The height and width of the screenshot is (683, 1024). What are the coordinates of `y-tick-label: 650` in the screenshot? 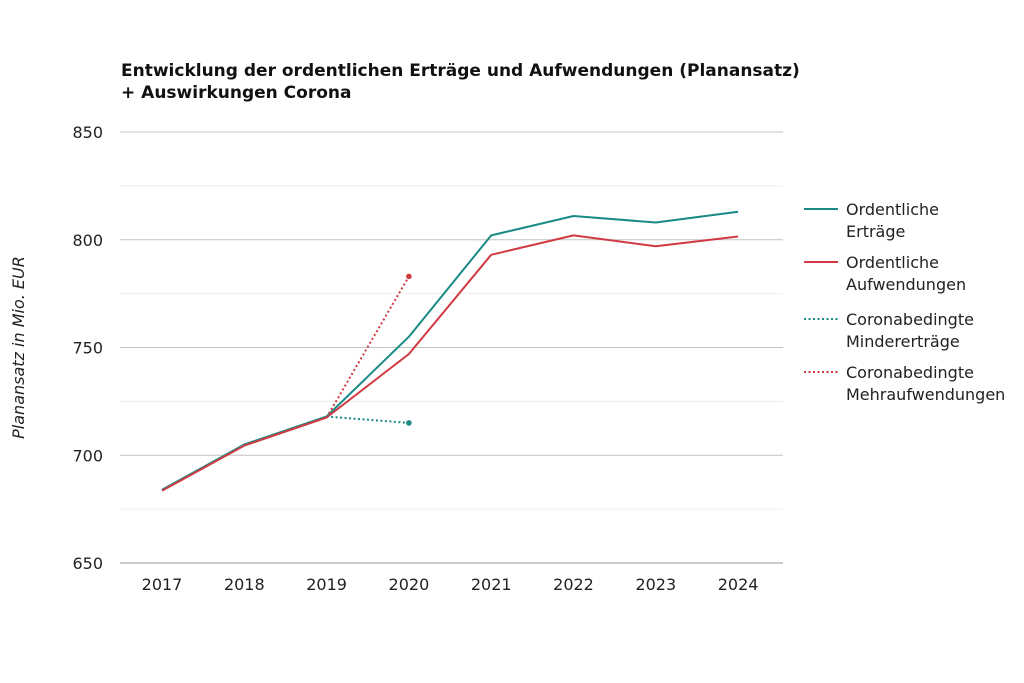 It's located at (87, 563).